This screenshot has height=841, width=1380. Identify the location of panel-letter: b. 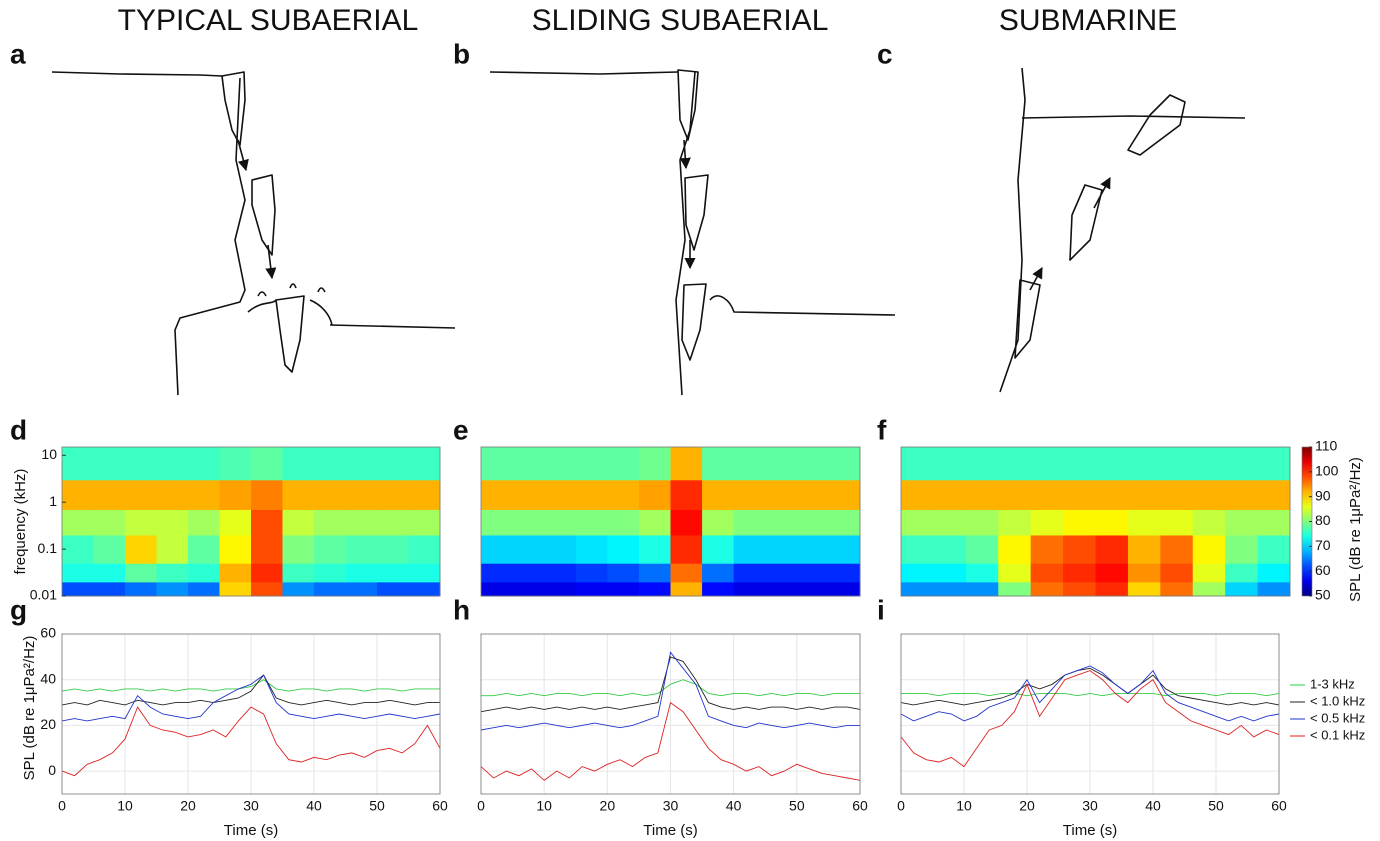
(461, 53).